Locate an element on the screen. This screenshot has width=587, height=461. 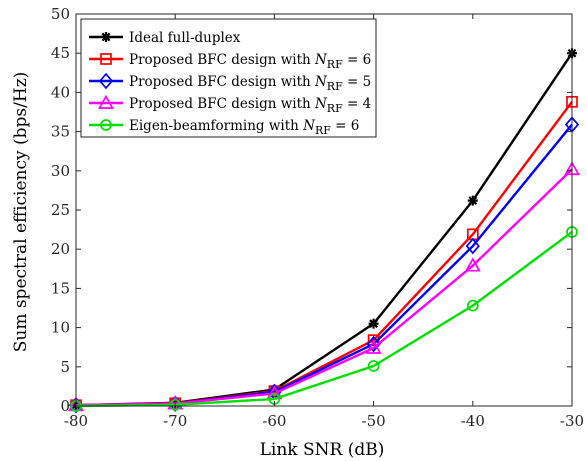
legend-box is located at coordinates (228, 78).